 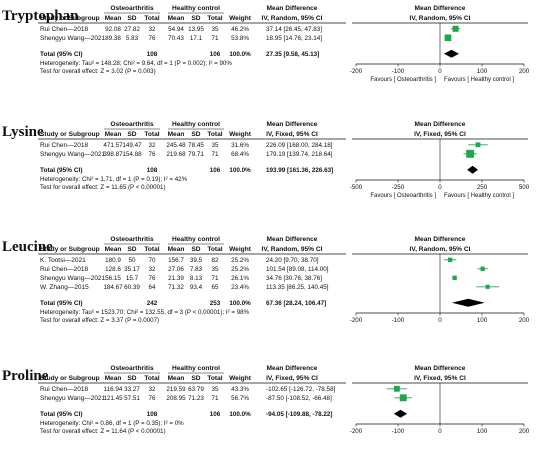 What do you see at coordinates (440, 134) in the screenshot?
I see `plot-method-header: IV, Fixed, 95% CI` at bounding box center [440, 134].